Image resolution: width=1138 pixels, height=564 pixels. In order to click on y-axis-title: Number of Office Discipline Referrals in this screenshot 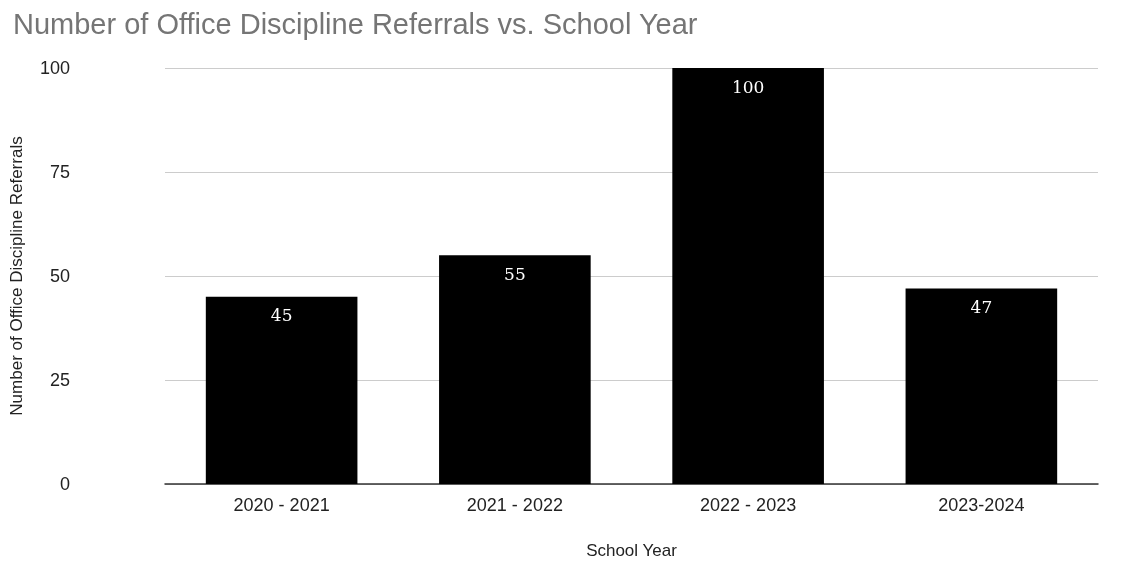, I will do `click(16, 276)`.